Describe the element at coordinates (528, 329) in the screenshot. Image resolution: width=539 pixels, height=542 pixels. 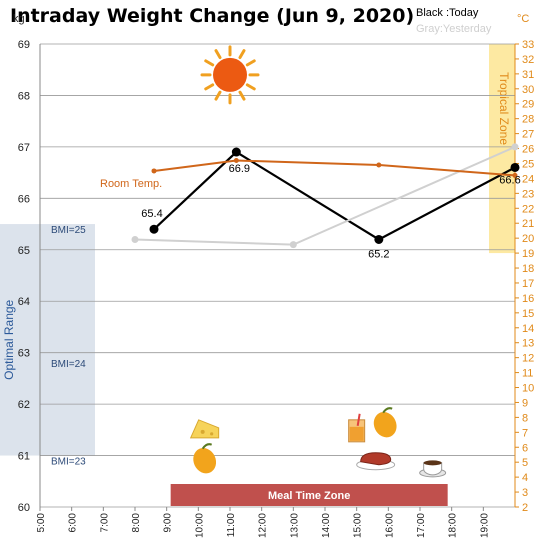
I see `y-right-tick-label: 14` at that location.